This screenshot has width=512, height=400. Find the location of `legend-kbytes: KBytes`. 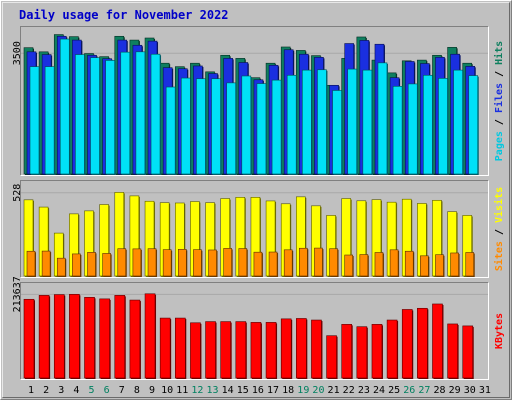

legend-kbytes: KBytes is located at coordinates (499, 331).